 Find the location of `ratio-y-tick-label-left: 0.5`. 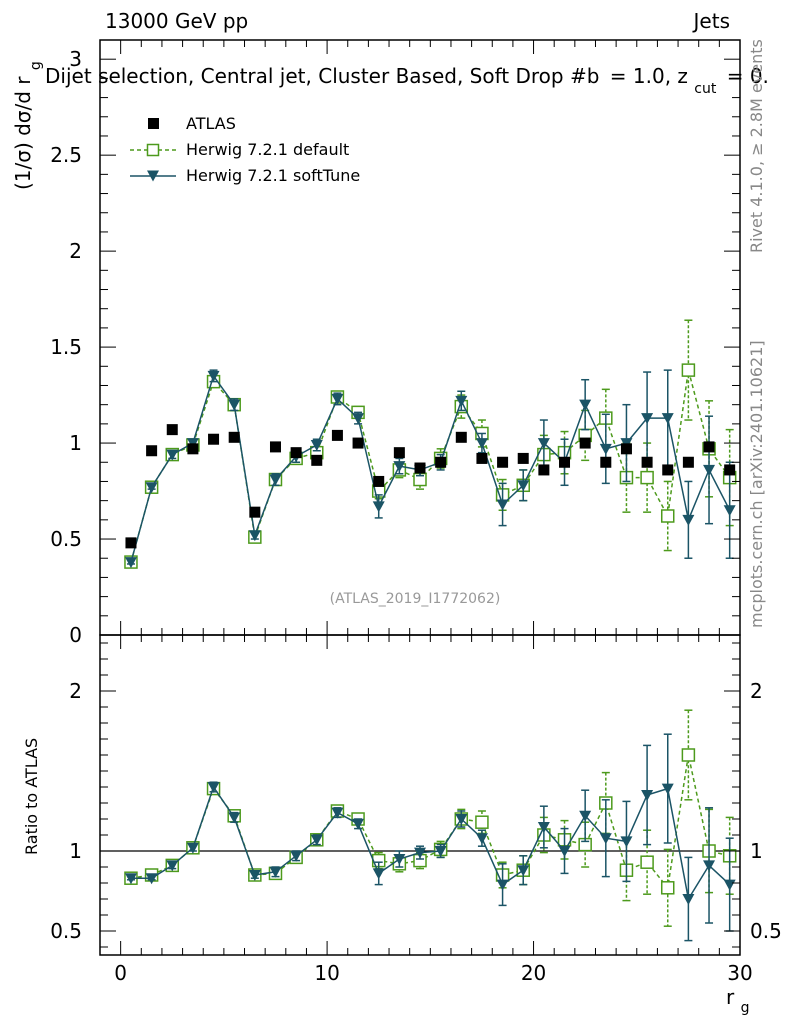

ratio-y-tick-label-left: 0.5 is located at coordinates (66, 931).